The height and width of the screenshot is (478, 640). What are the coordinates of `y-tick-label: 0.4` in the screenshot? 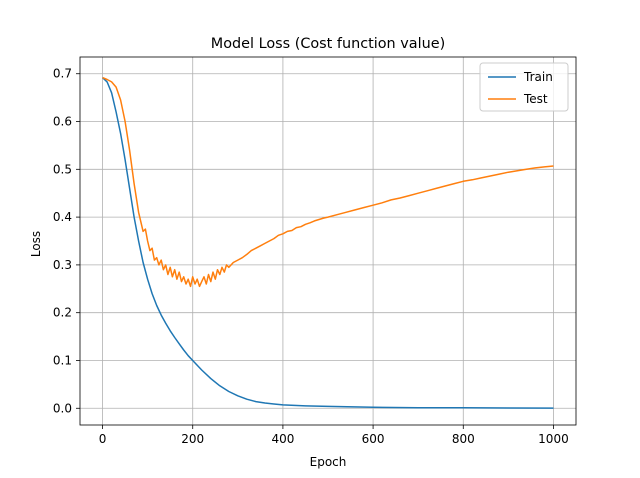 It's located at (62, 217).